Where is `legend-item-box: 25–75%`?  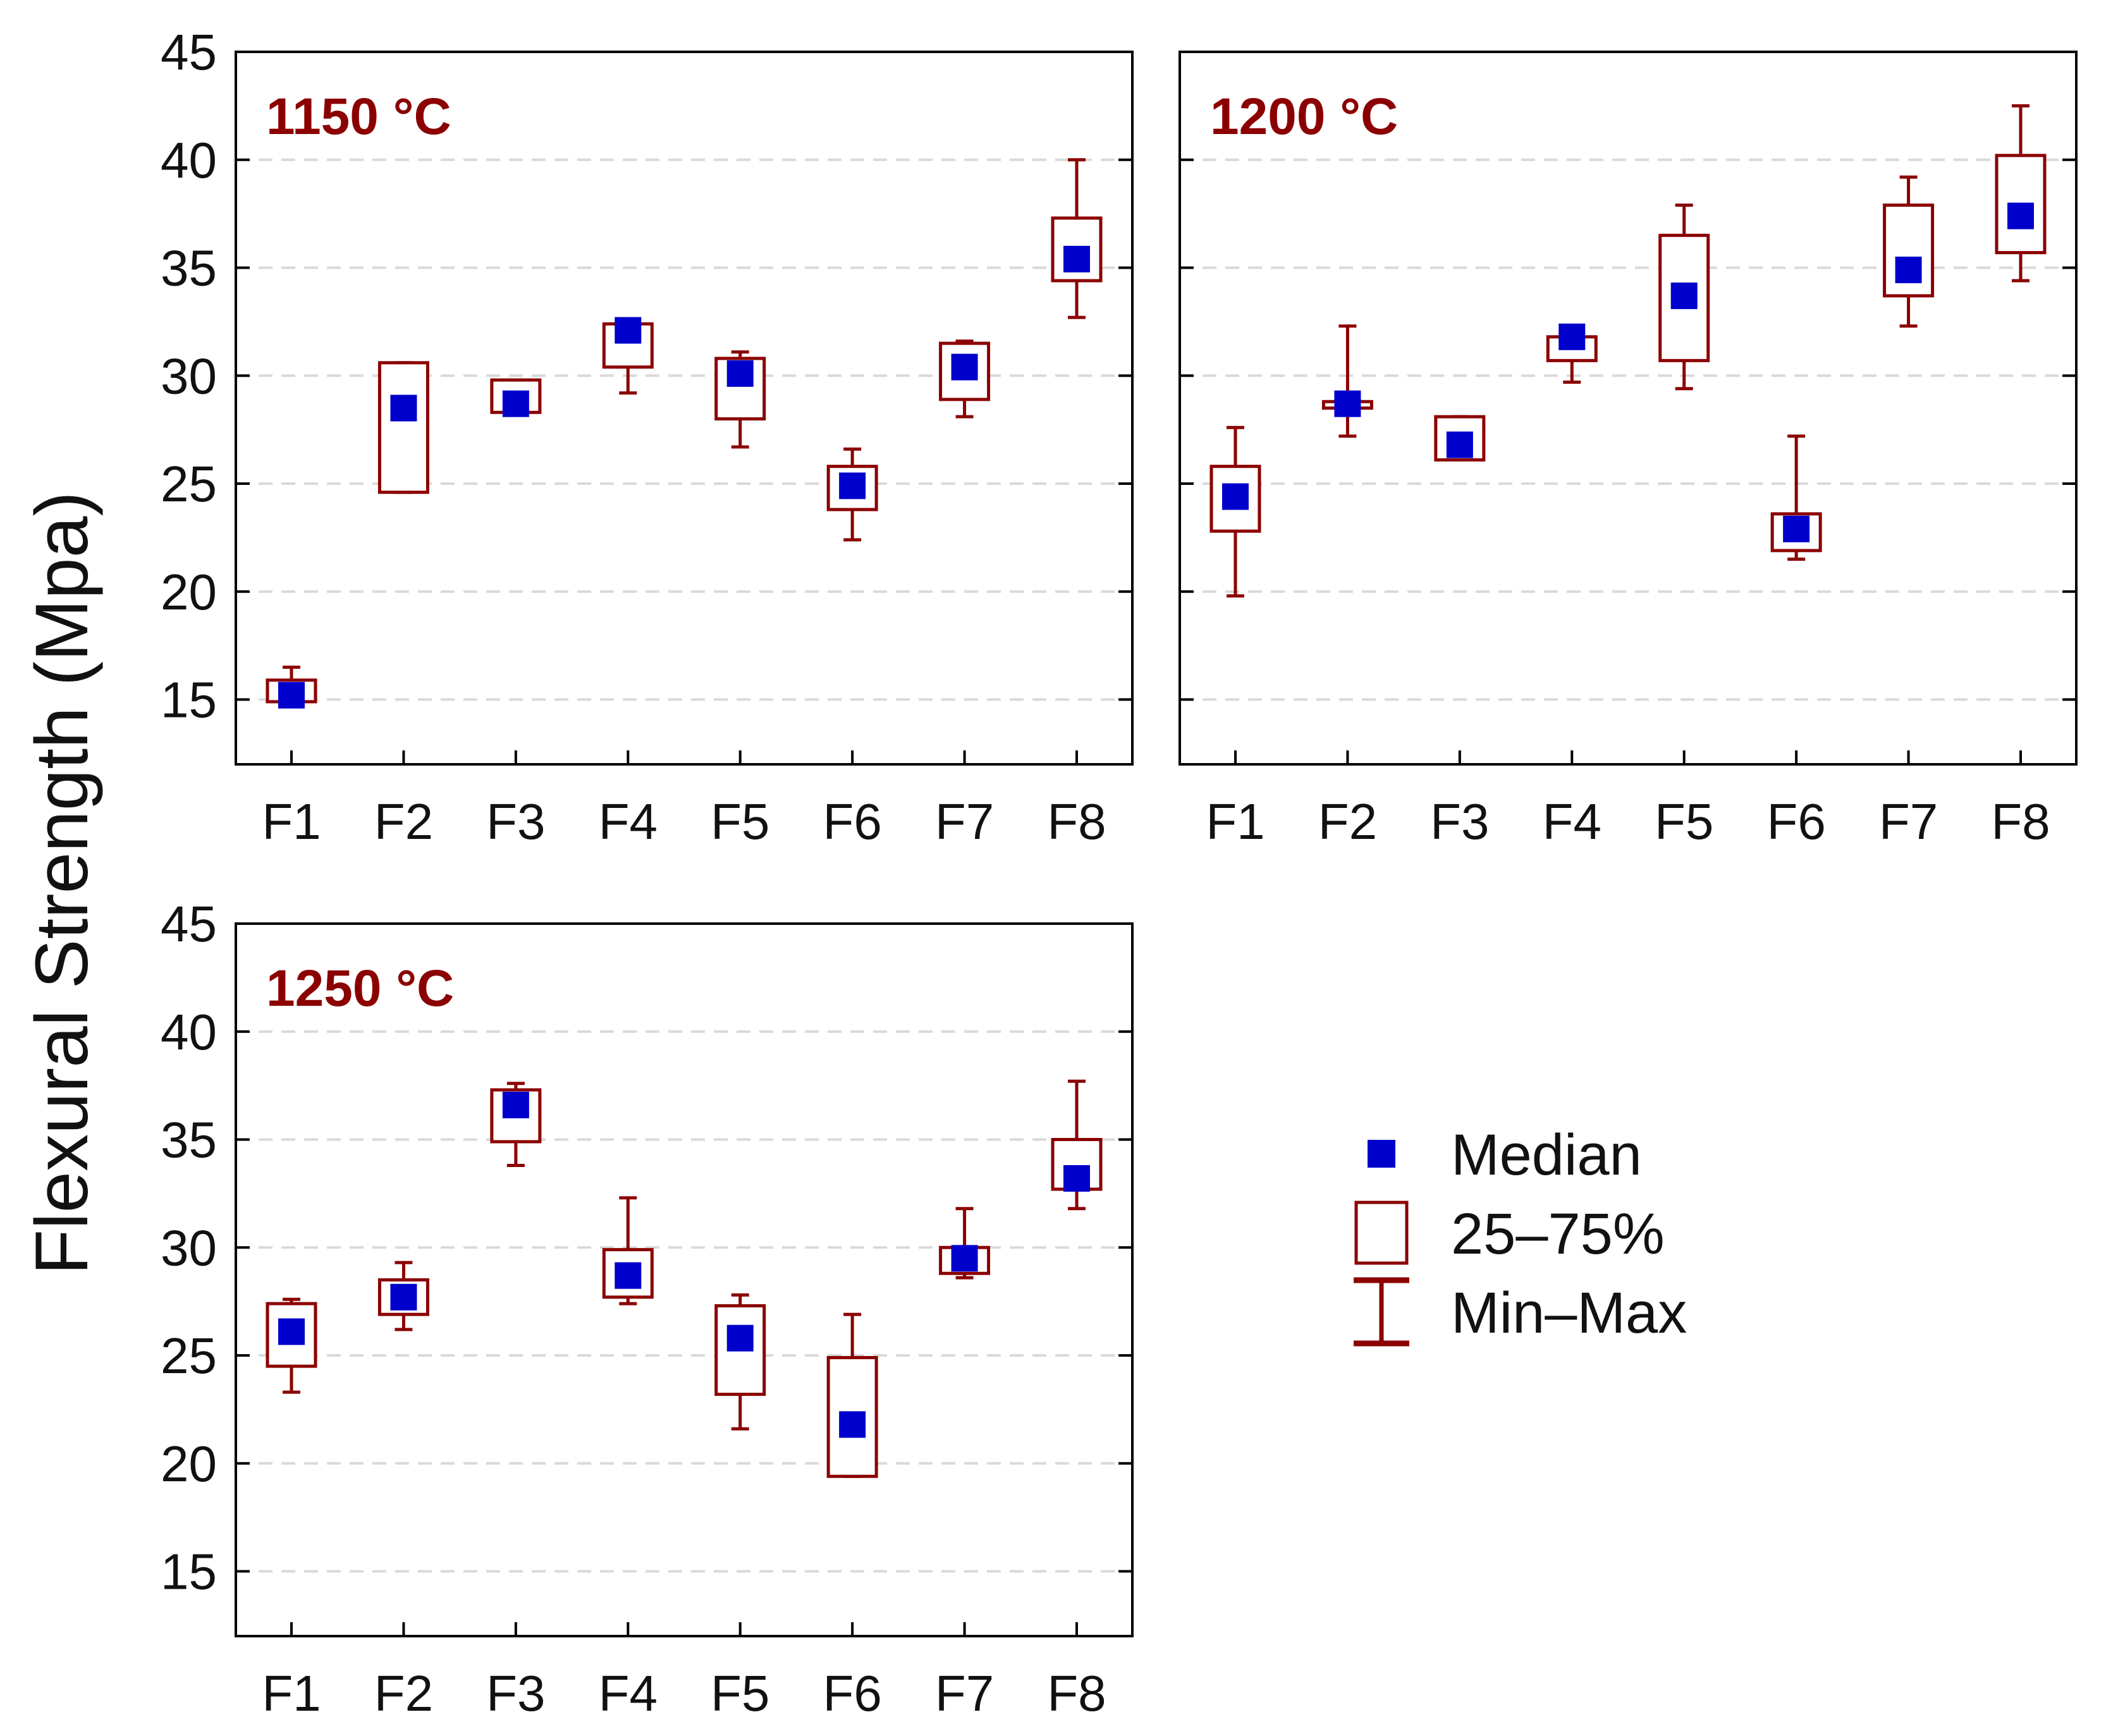
legend-item-box: 25–75% is located at coordinates (1510, 1233).